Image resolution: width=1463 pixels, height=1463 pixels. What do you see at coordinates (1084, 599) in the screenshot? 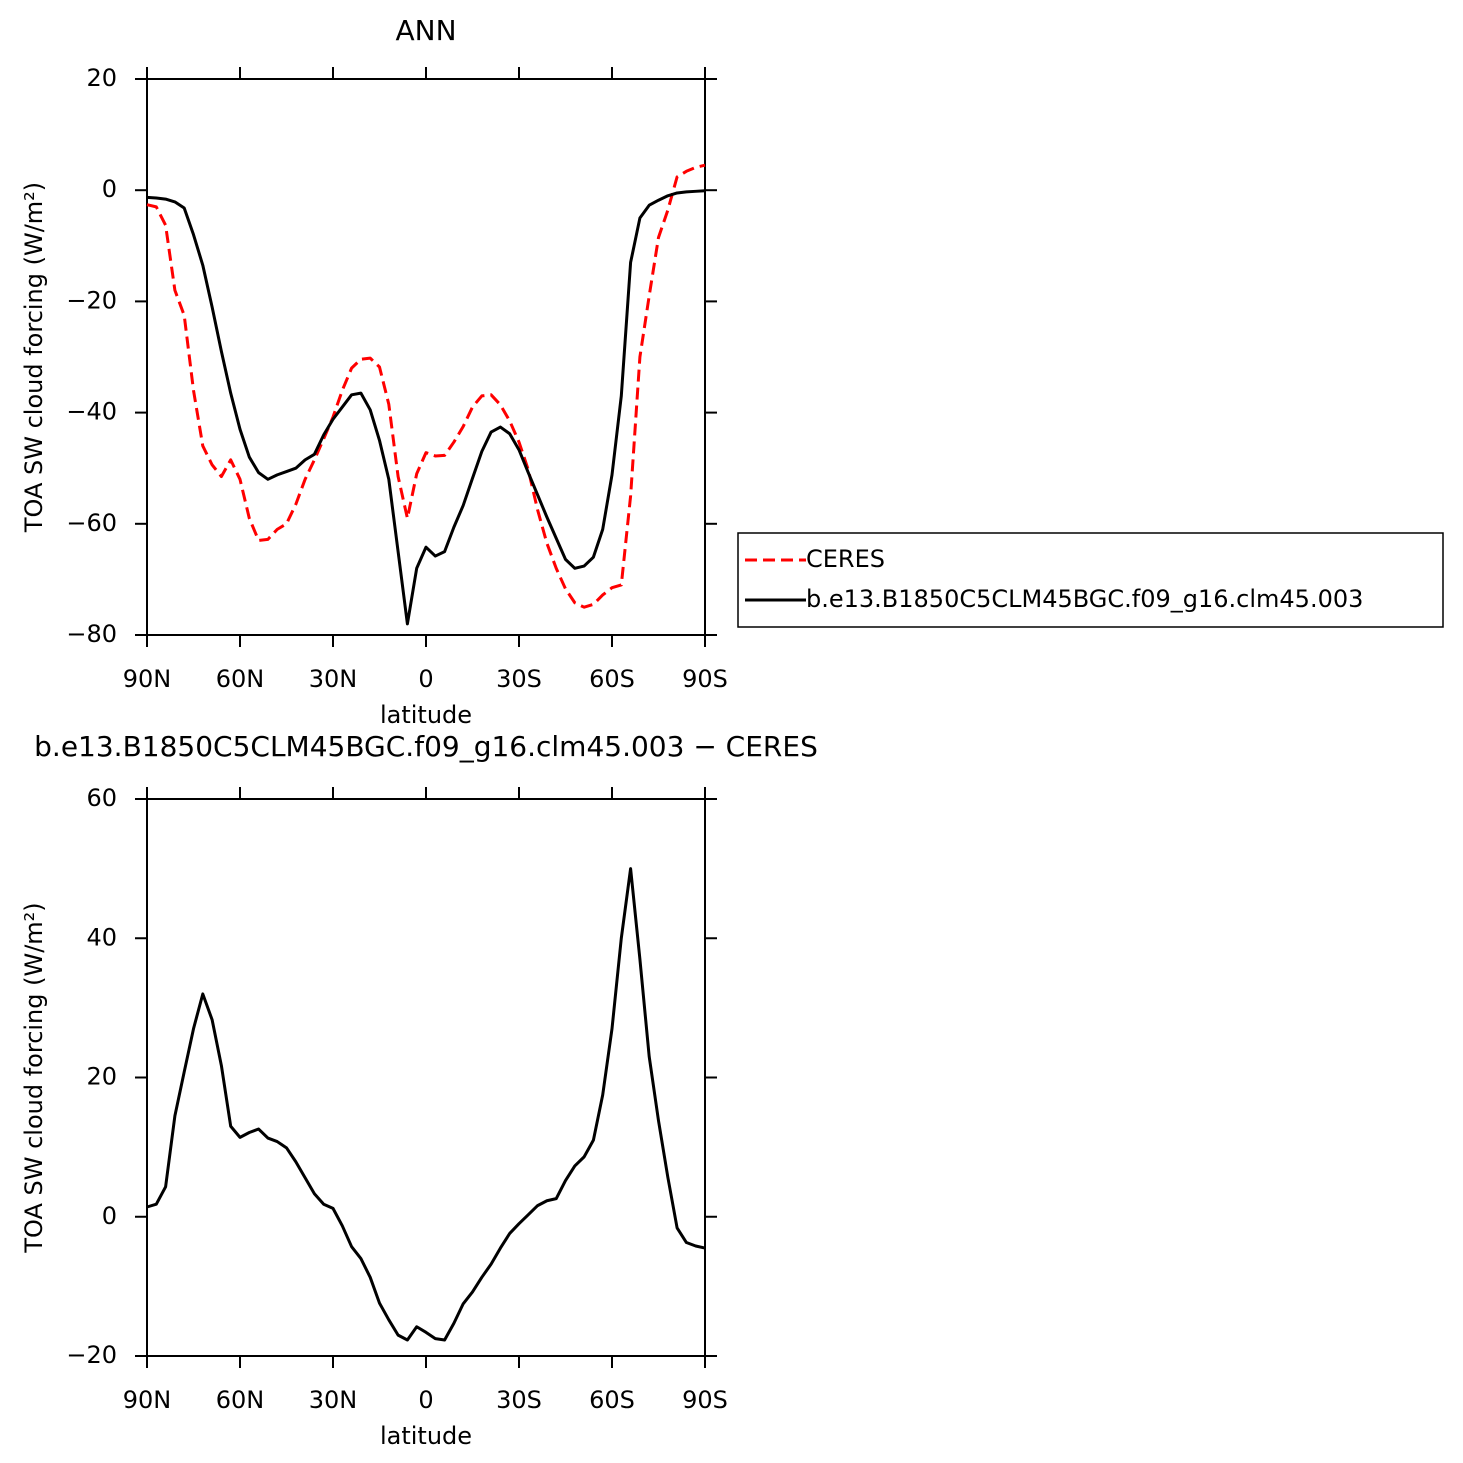
I see `legend-label: b.e13.B1850C5CLM45BGC.f09_g16.clm45.003` at bounding box center [1084, 599].